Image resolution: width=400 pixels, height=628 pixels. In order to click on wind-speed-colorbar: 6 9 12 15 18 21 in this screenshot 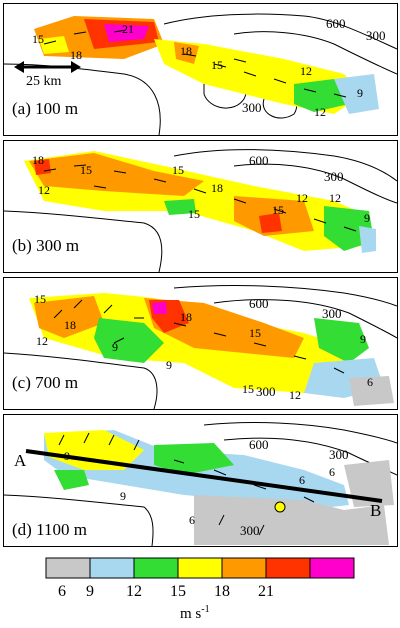, I will do `click(200, 591)`.